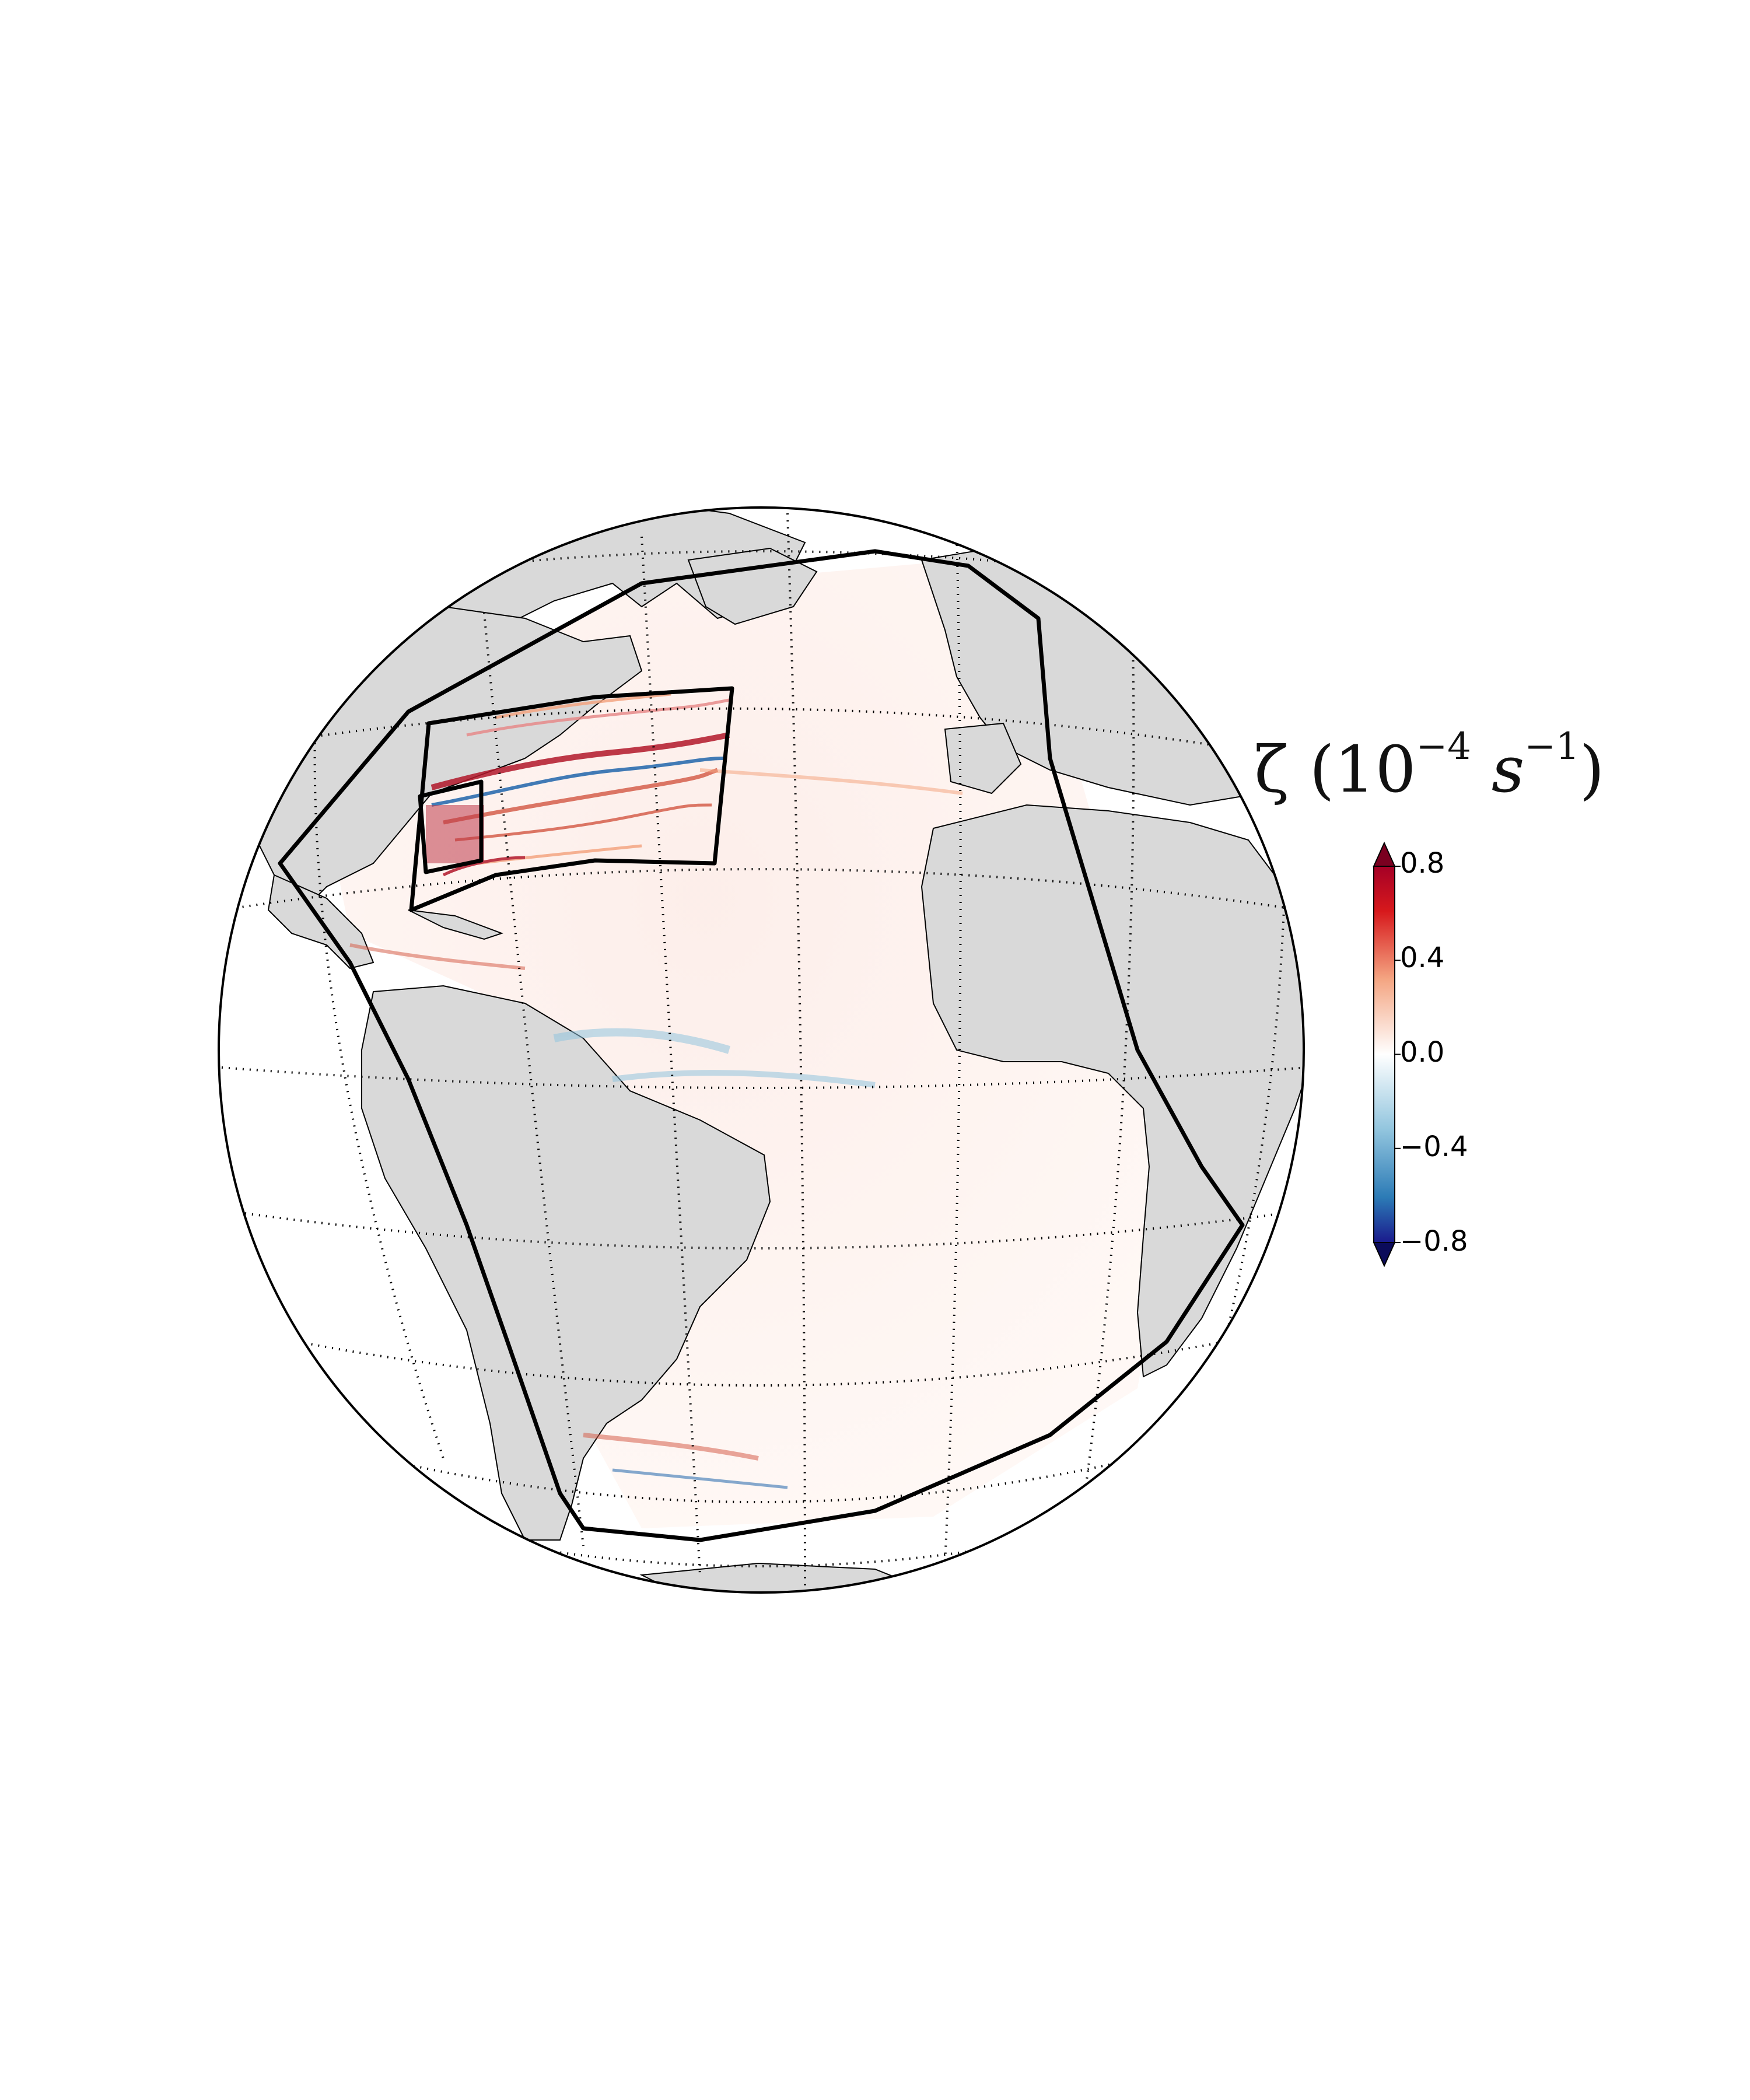 This screenshot has width=1750, height=2100. I want to click on land-cuba, so click(455, 924).